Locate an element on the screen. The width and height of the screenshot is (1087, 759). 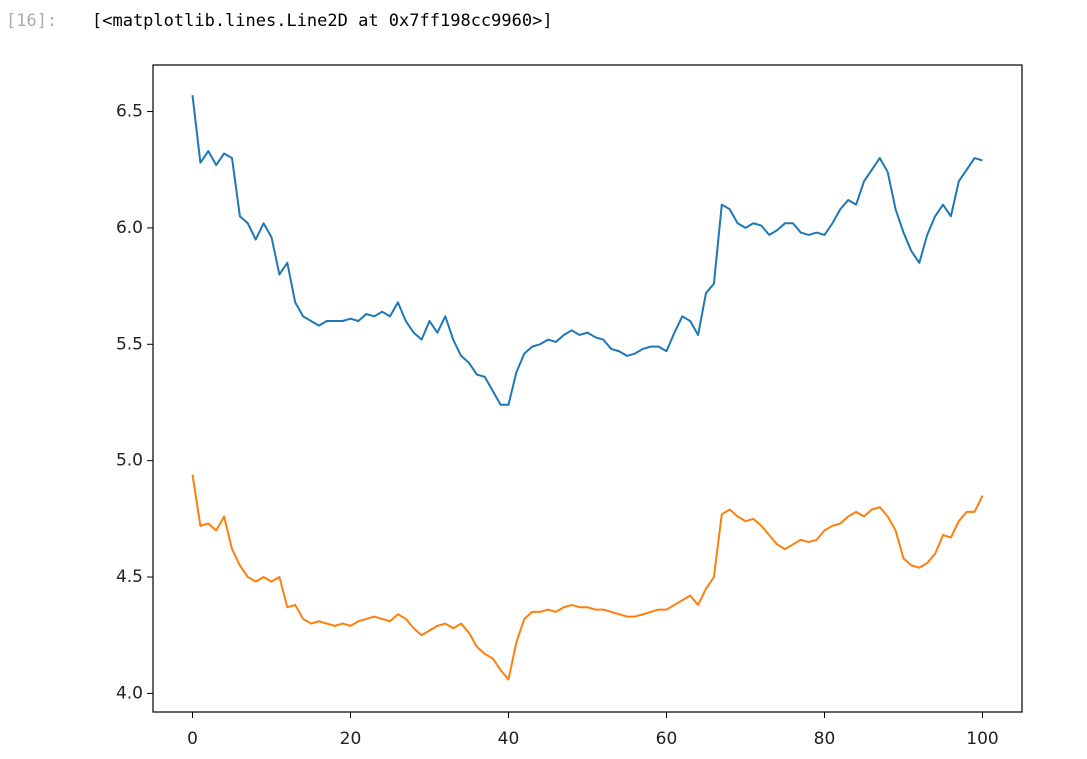
x-tick-label: 60 is located at coordinates (667, 739).